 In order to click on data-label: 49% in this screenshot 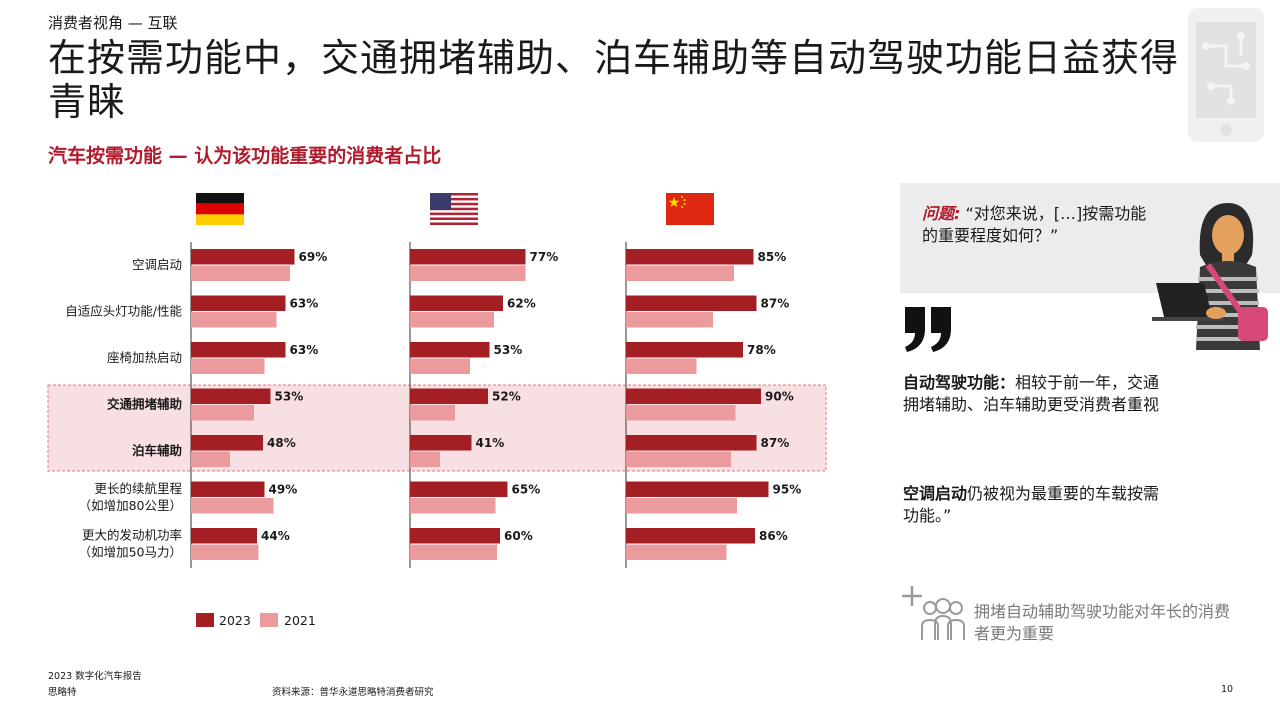, I will do `click(283, 490)`.